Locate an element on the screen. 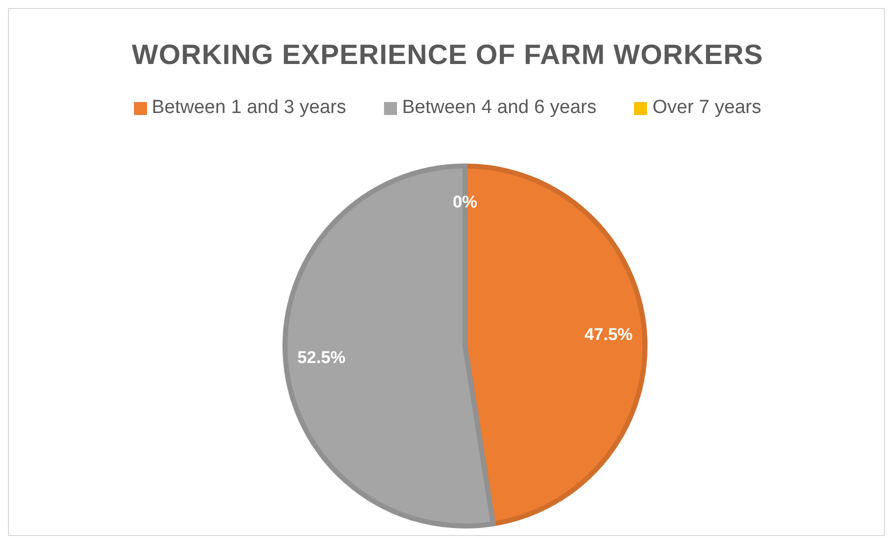  data-label: 47.5% is located at coordinates (608, 334).